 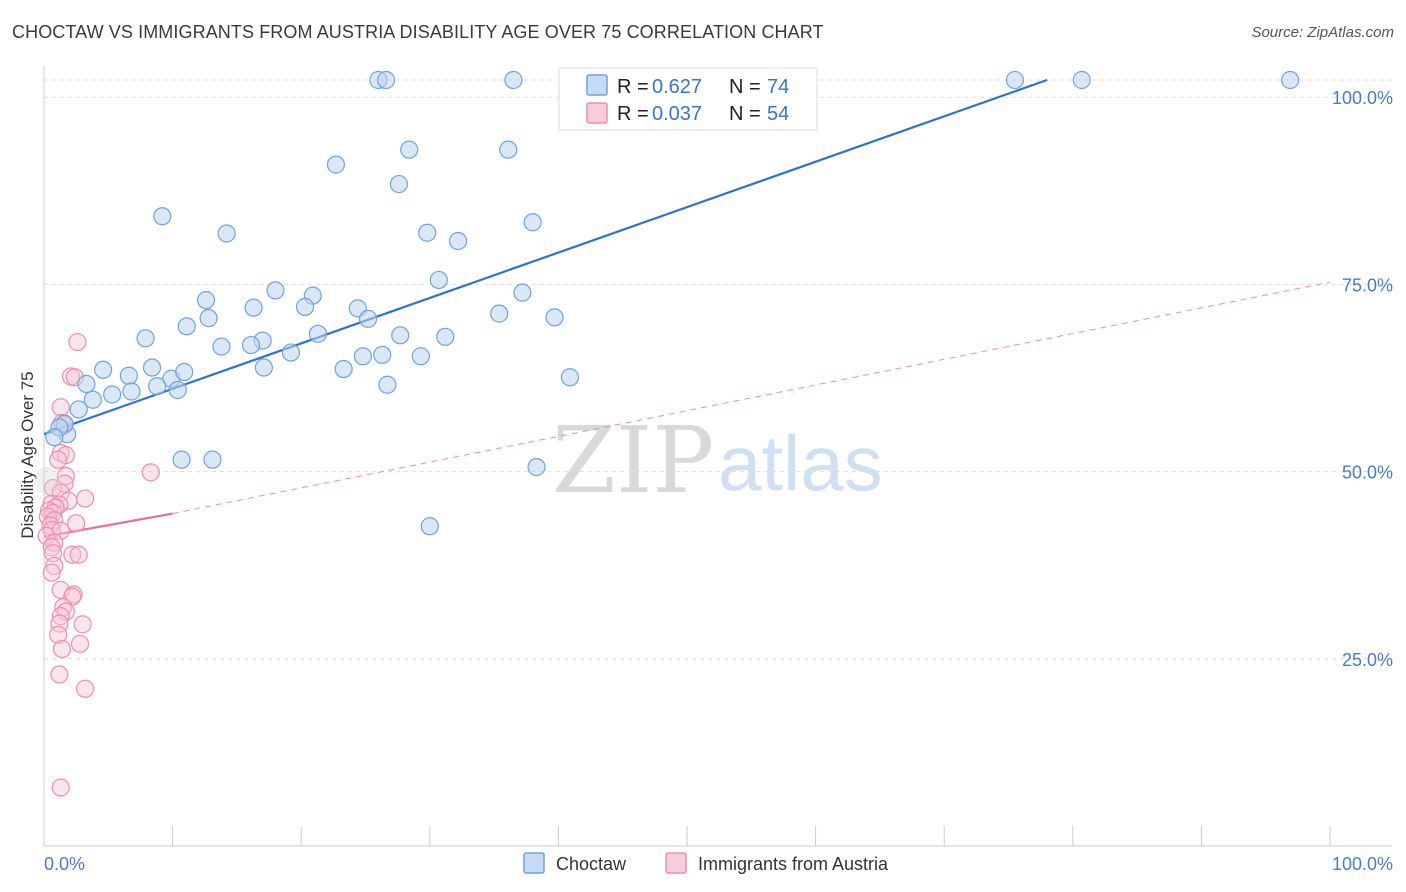 I want to click on y-tick-label: 50.0%, so click(x=1367, y=473).